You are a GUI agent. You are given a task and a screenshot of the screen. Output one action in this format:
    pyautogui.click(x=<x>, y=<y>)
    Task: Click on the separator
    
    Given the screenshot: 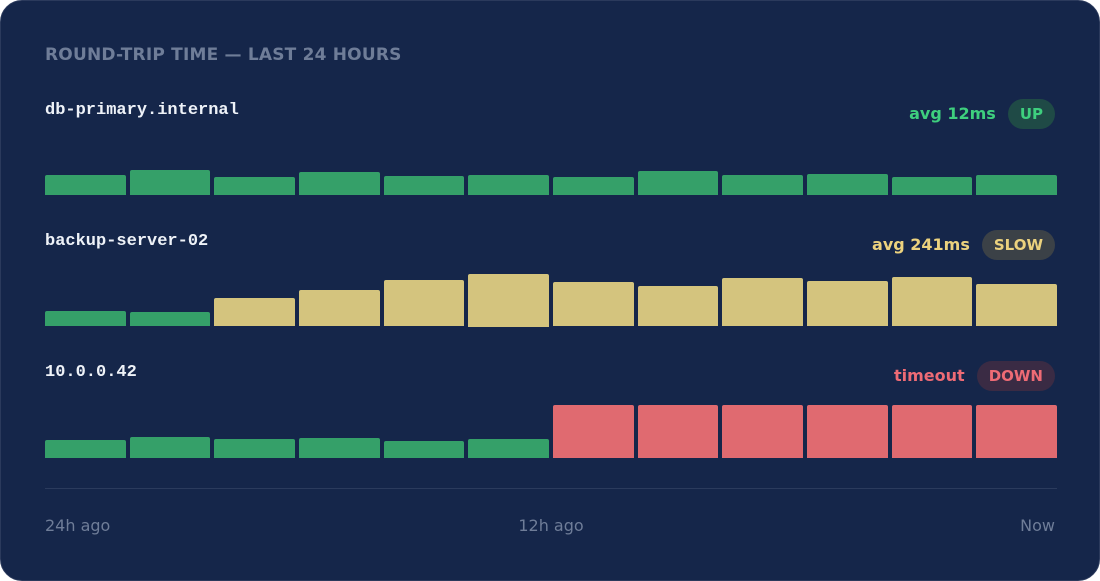 What is the action you would take?
    pyautogui.click(x=551, y=488)
    